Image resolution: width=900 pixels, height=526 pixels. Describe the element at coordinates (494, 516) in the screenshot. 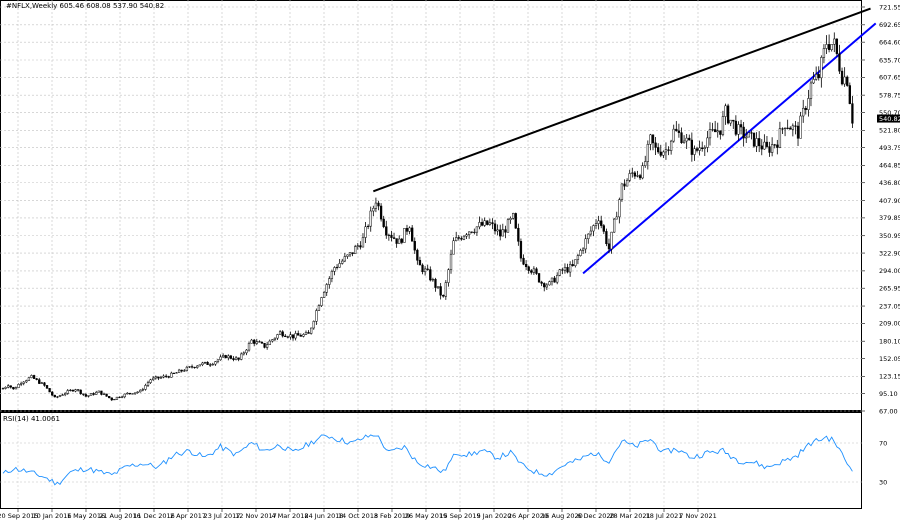

I see `x-tick-label: 5 Jan 2020` at that location.